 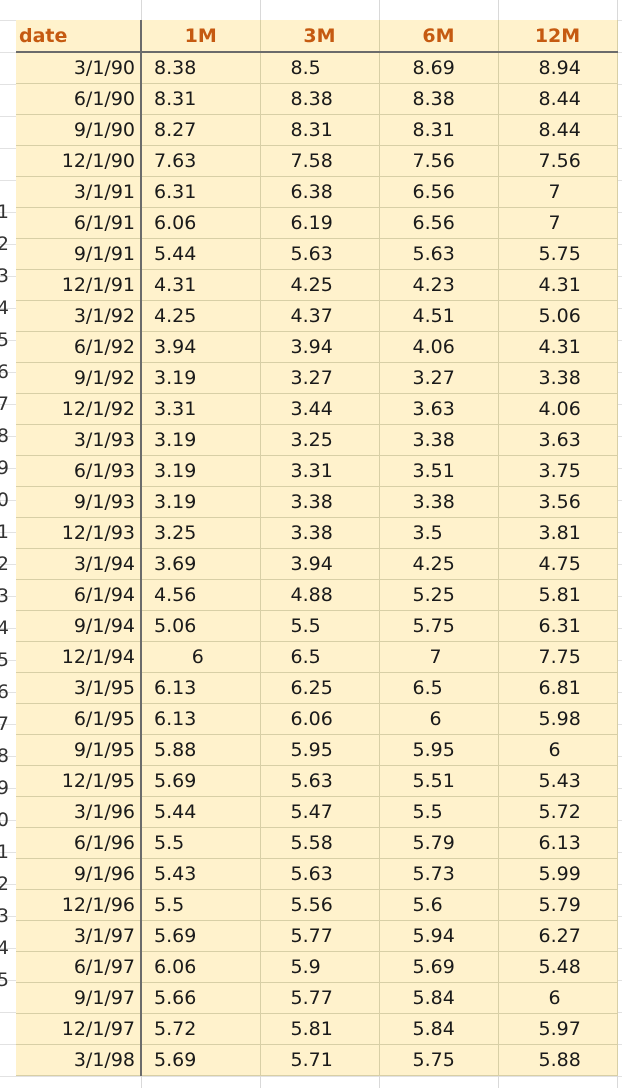 I want to click on rate-3m-cell: 5.58, so click(x=320, y=843).